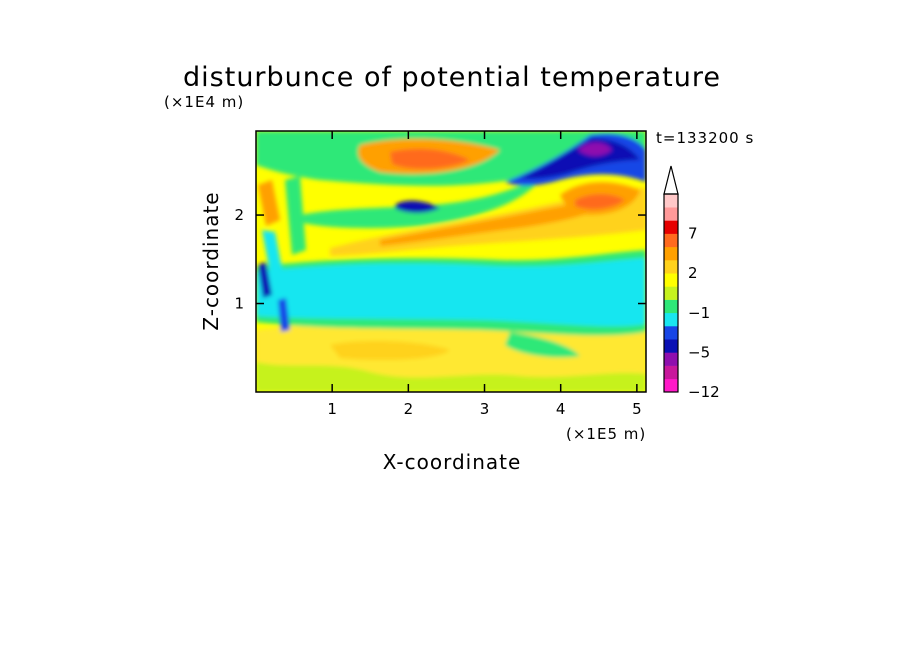  I want to click on x-tick-label: 5, so click(637, 409).